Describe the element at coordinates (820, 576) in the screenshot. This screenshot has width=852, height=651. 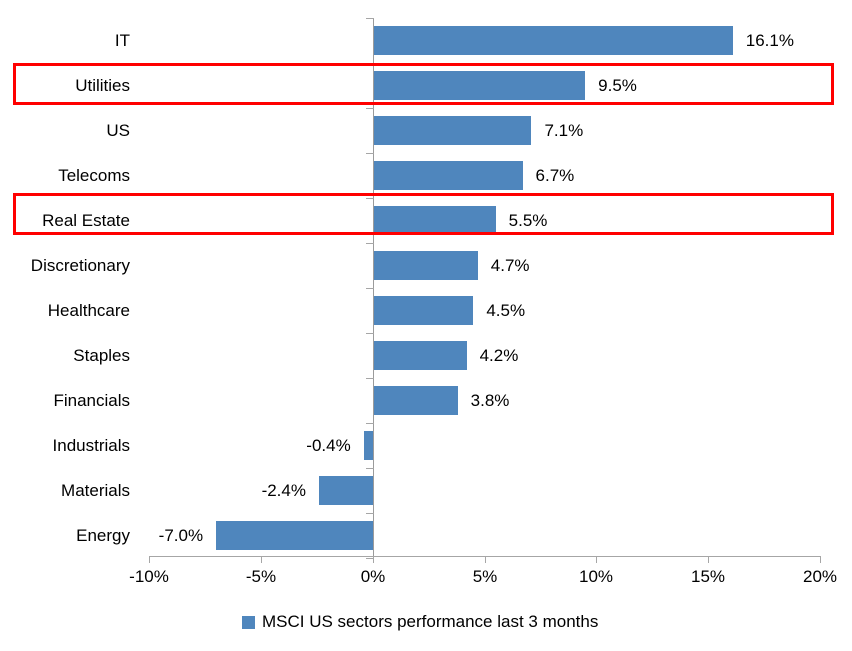
I see `value-axis-tick-label: 20%` at that location.